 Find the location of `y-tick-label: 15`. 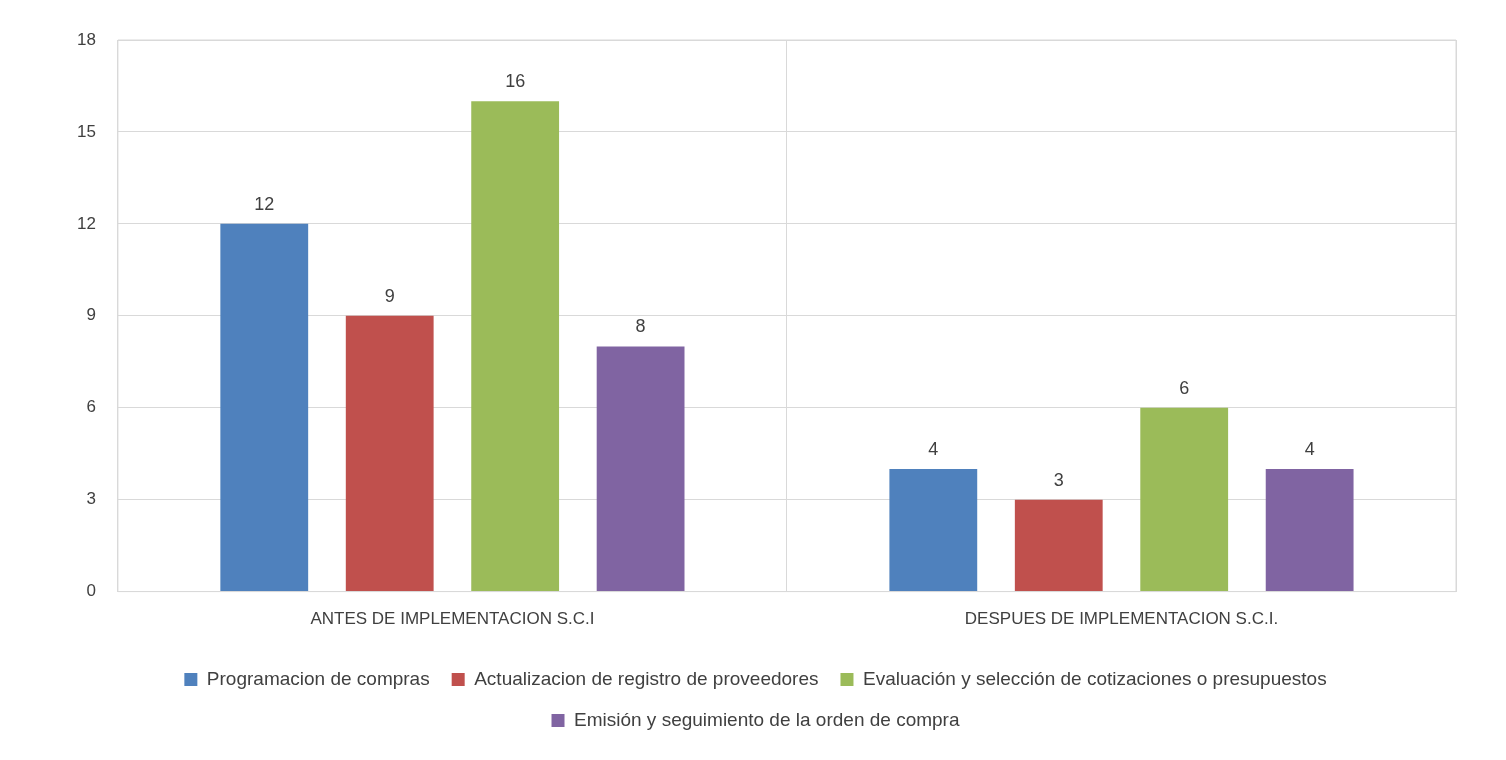

y-tick-label: 15 is located at coordinates (86, 131).